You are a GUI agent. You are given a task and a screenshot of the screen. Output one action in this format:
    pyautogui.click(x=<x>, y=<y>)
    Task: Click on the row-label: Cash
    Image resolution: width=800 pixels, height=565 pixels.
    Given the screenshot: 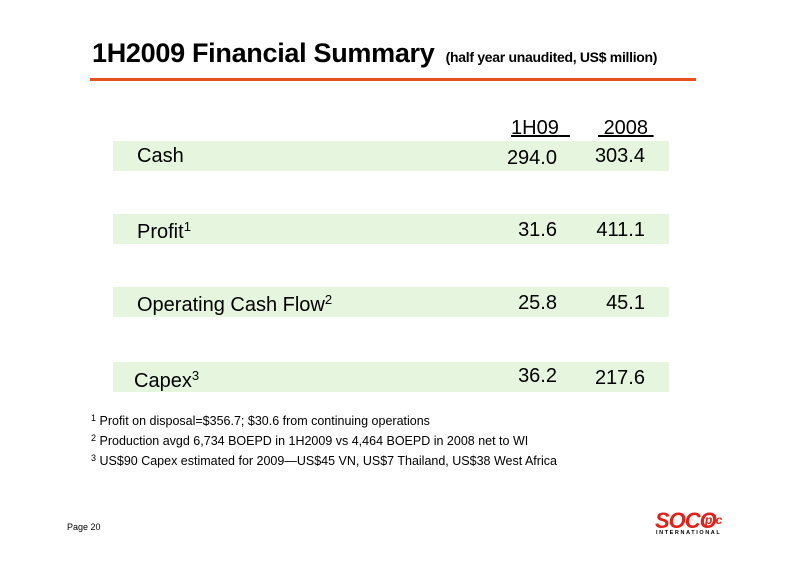 What is the action you would take?
    pyautogui.click(x=160, y=156)
    